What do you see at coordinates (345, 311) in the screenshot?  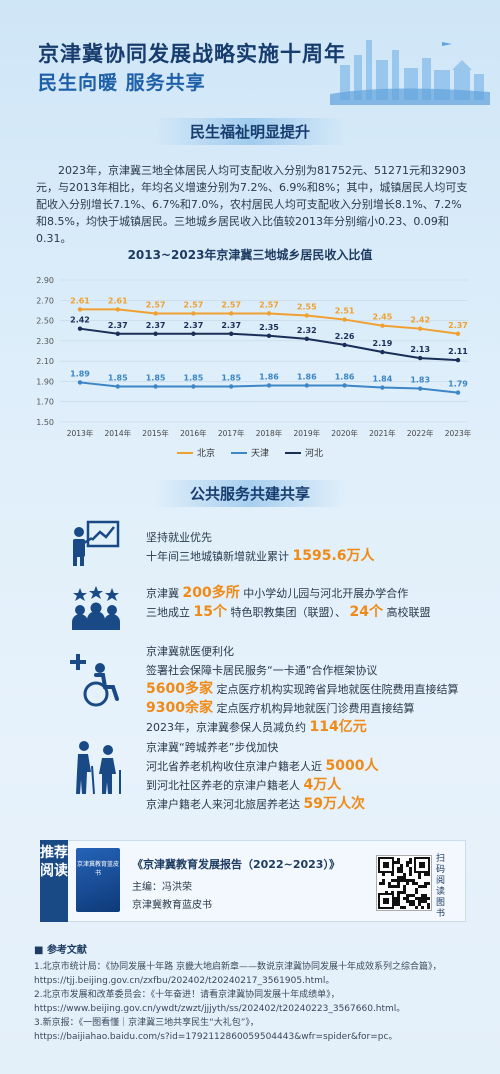 I see `data-label: 2.51` at bounding box center [345, 311].